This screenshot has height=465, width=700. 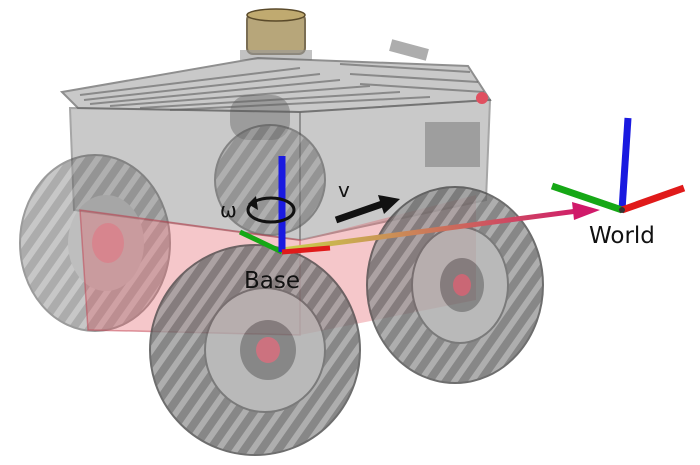 I want to click on top-sensor, so click(x=276, y=34).